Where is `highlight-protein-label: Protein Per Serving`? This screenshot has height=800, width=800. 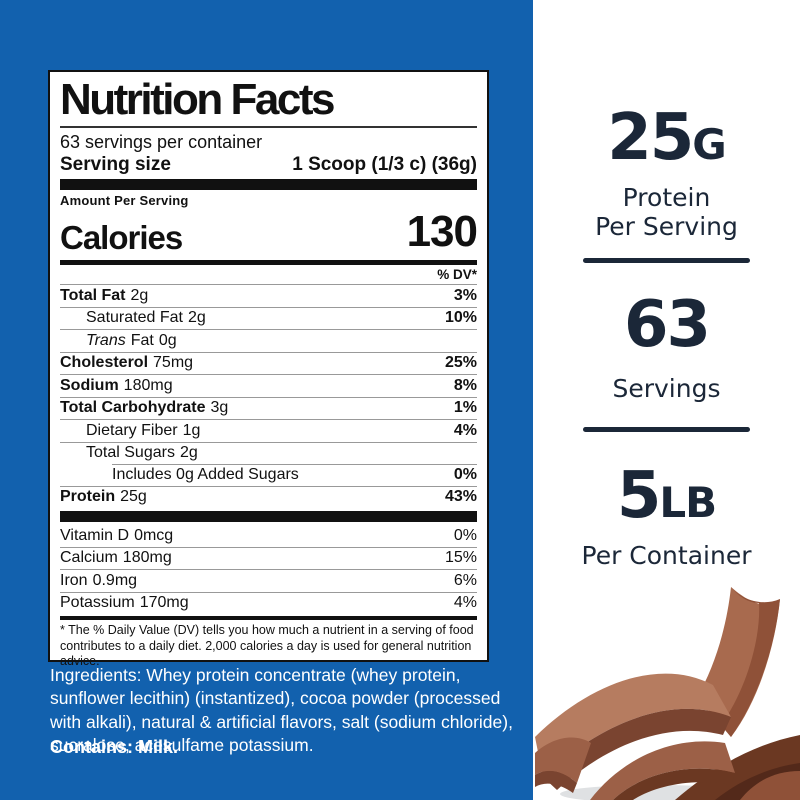
highlight-protein-label: Protein Per Serving is located at coordinates (666, 212).